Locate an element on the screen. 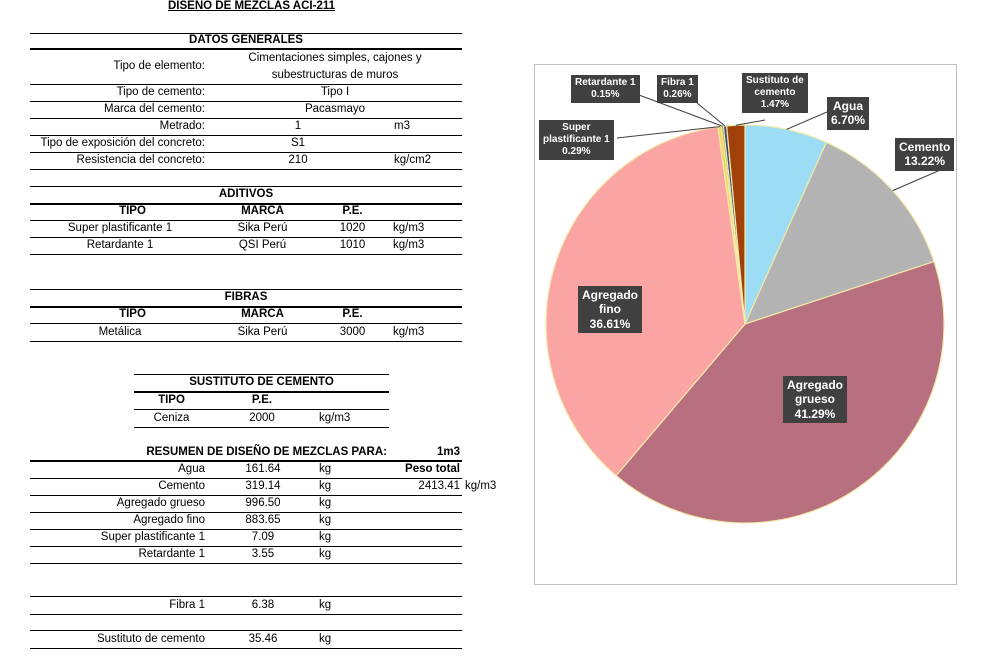  pie-slice-cemento is located at coordinates (839, 233).